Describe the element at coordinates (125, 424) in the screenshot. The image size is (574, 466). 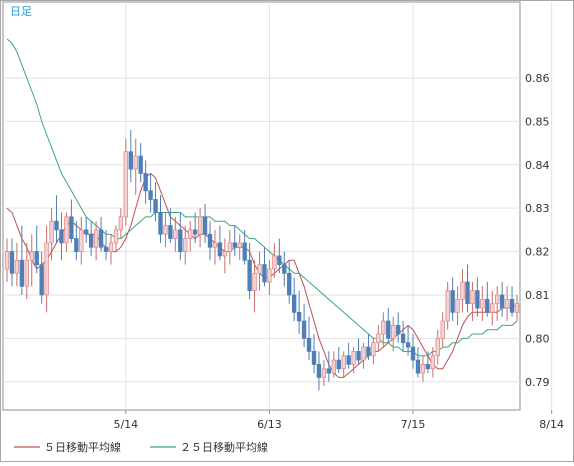
I see `x-tick-label: 5/14` at that location.